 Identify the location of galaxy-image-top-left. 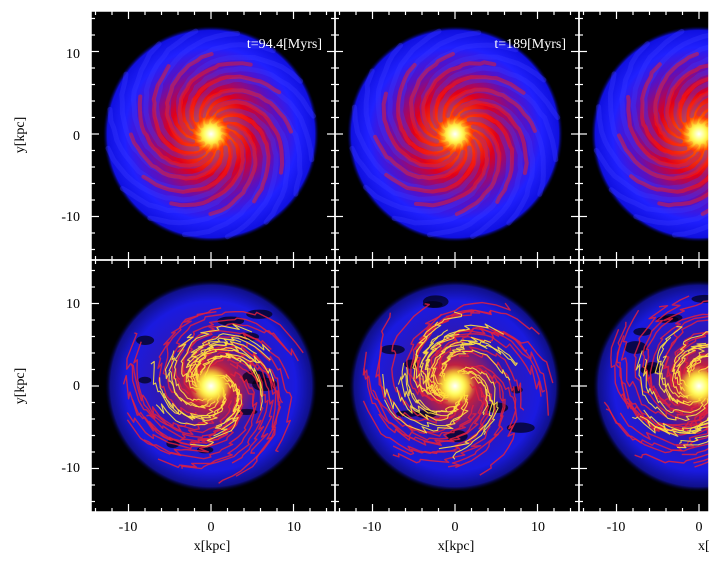
(211, 134).